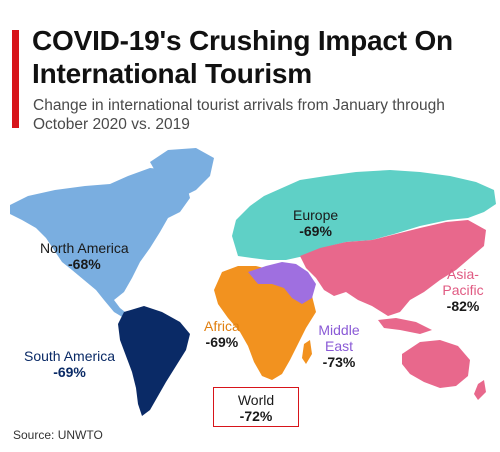 This screenshot has width=500, height=452. What do you see at coordinates (100, 234) in the screenshot?
I see `region-north-america` at bounding box center [100, 234].